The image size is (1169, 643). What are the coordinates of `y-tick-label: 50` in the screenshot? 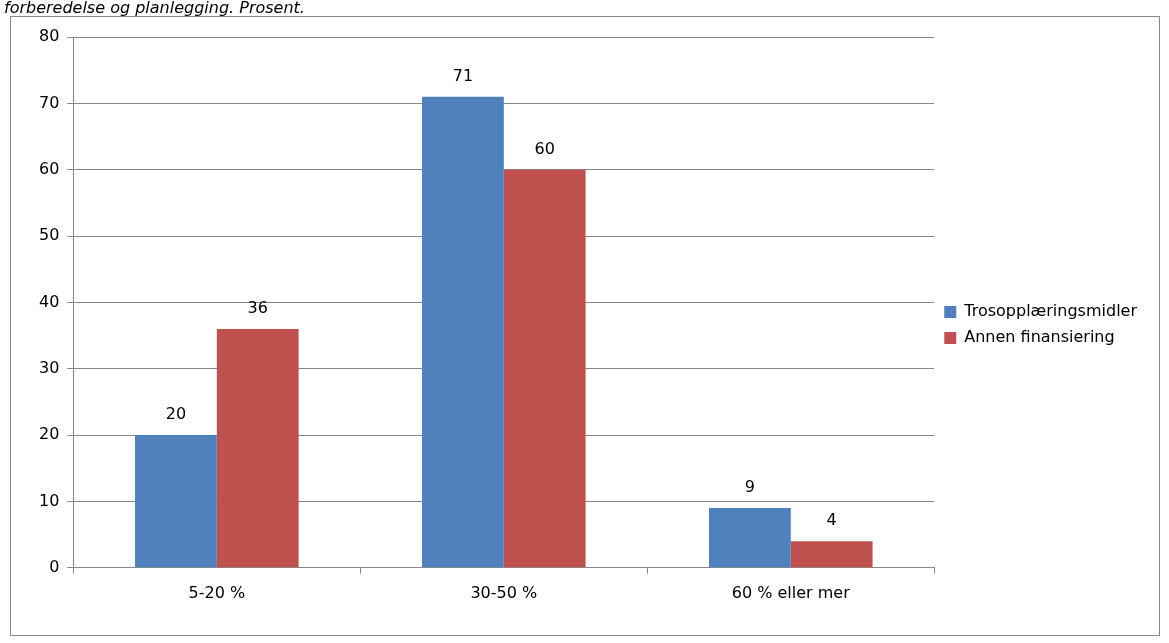 It's located at (49, 235).